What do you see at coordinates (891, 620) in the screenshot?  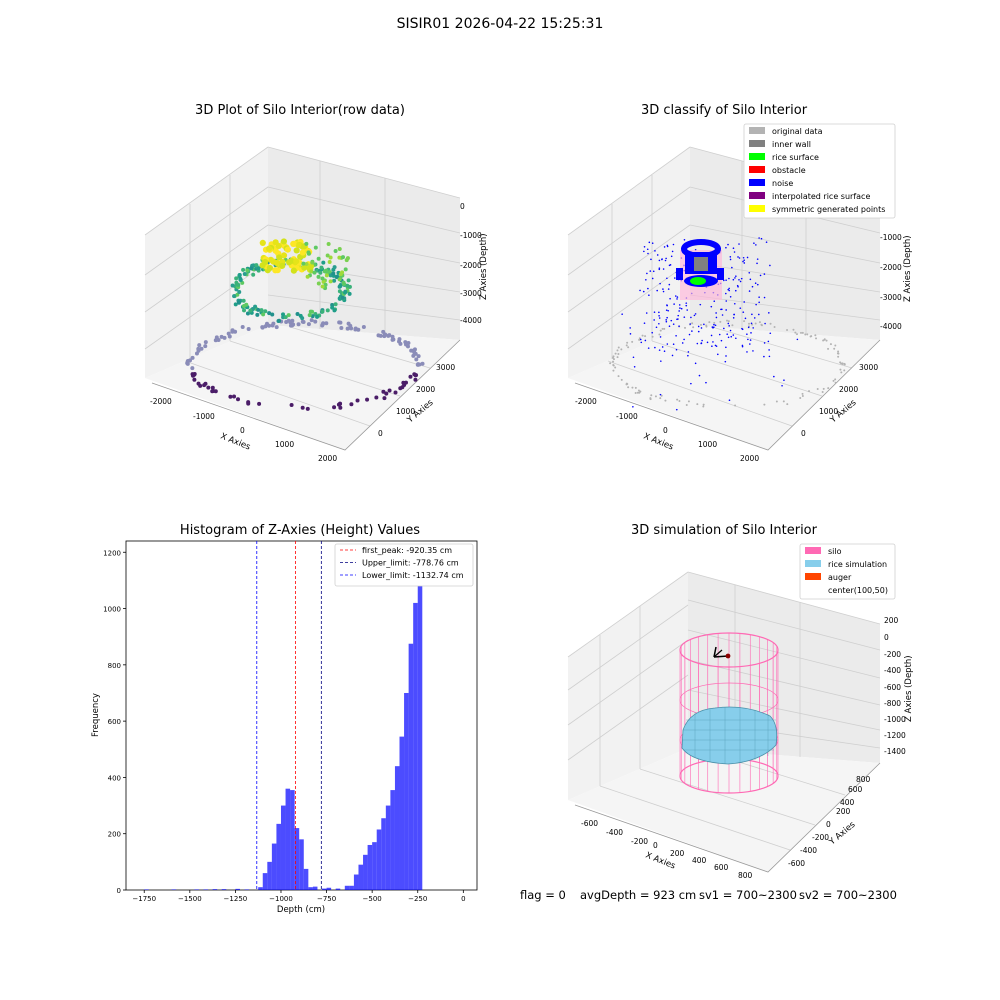 I see `simulation-ztick: 200` at bounding box center [891, 620].